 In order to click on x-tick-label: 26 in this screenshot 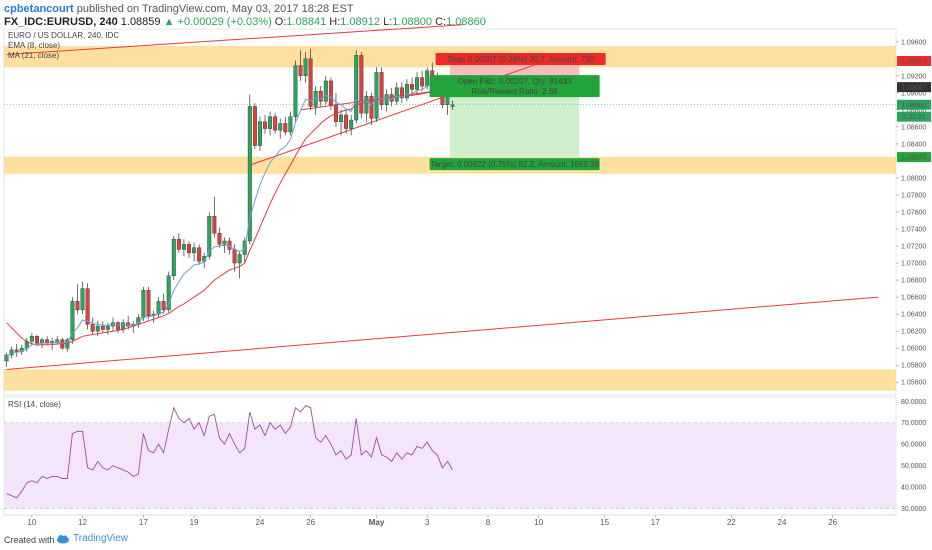, I will do `click(310, 522)`.